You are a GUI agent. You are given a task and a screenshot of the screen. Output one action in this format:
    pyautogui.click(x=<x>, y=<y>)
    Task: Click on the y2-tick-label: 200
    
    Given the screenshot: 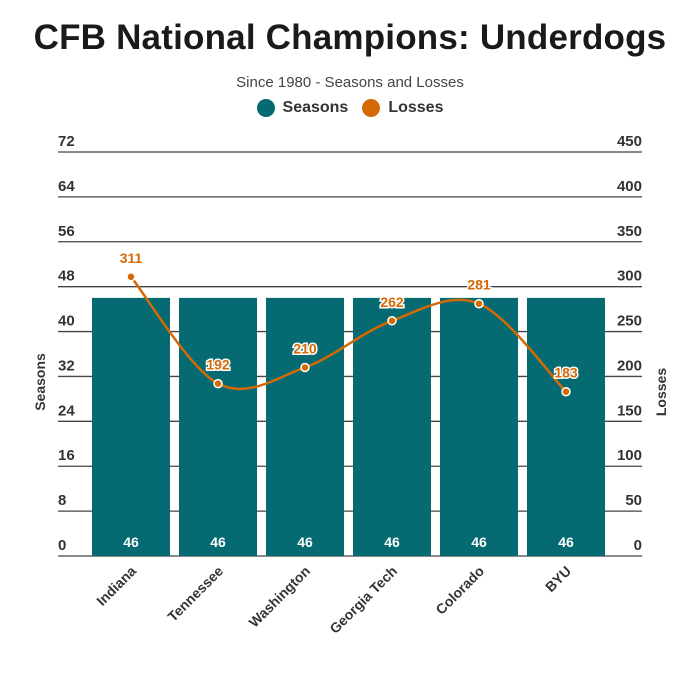 What is the action you would take?
    pyautogui.click(x=629, y=365)
    